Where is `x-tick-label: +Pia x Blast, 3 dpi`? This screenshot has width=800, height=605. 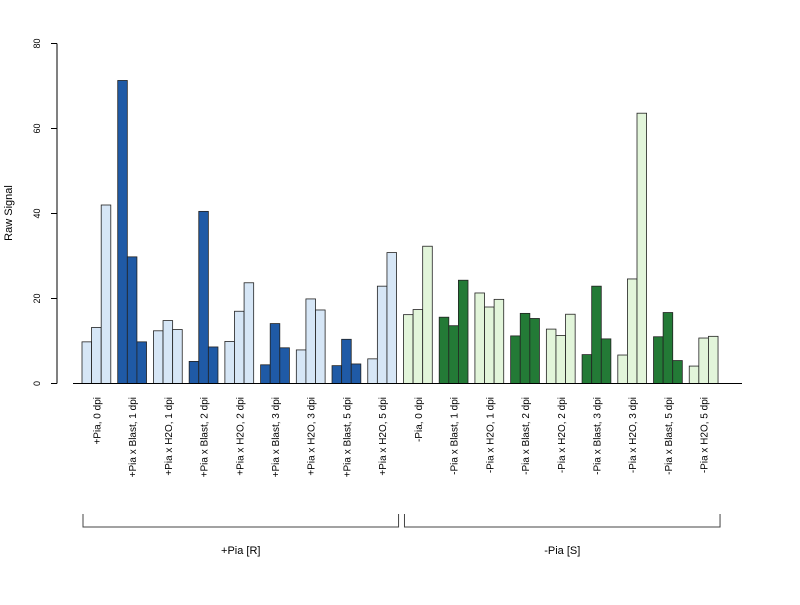 x-tick-label: +Pia x Blast, 3 dpi is located at coordinates (276, 437).